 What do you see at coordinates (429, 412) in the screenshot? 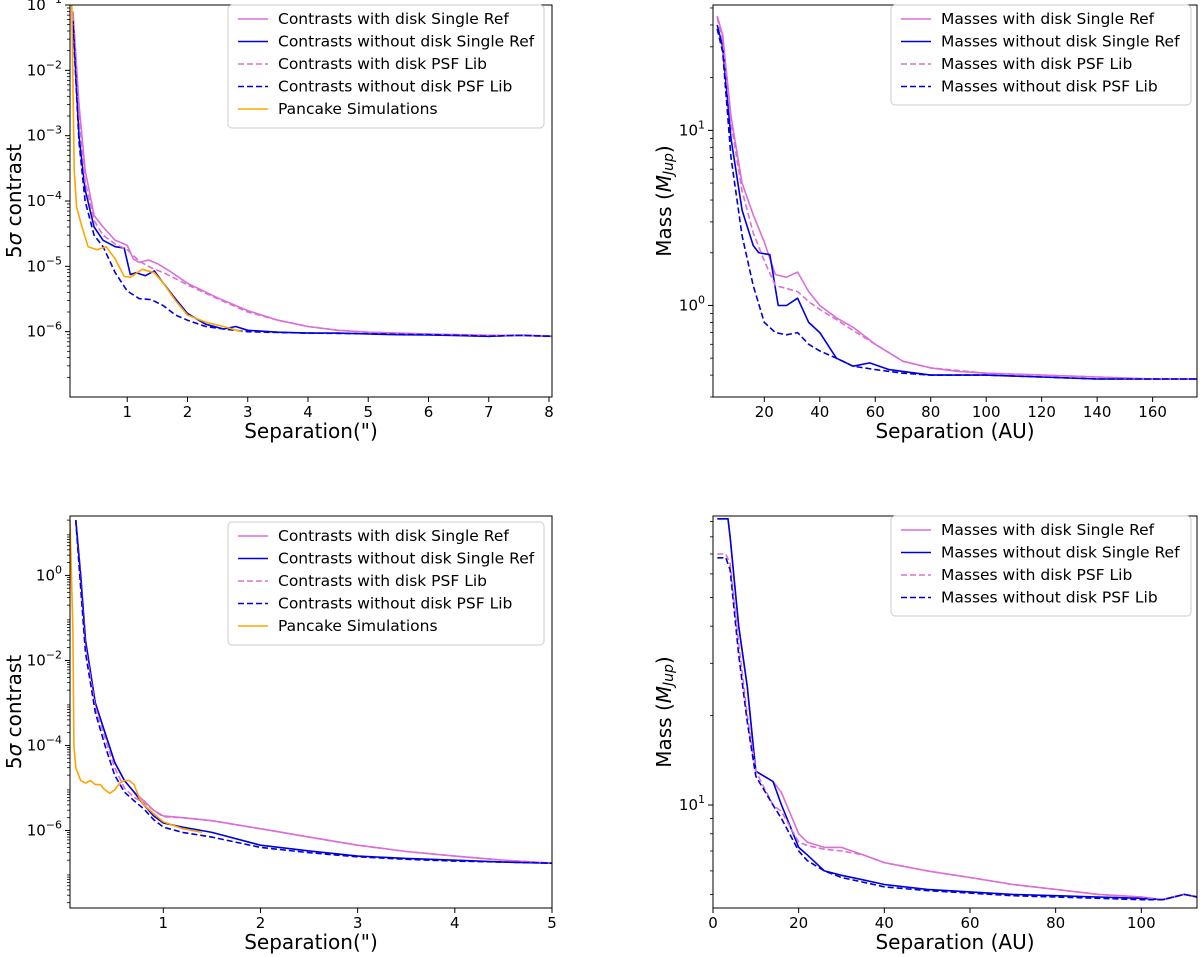
I see `x-tick-label: 6` at bounding box center [429, 412].